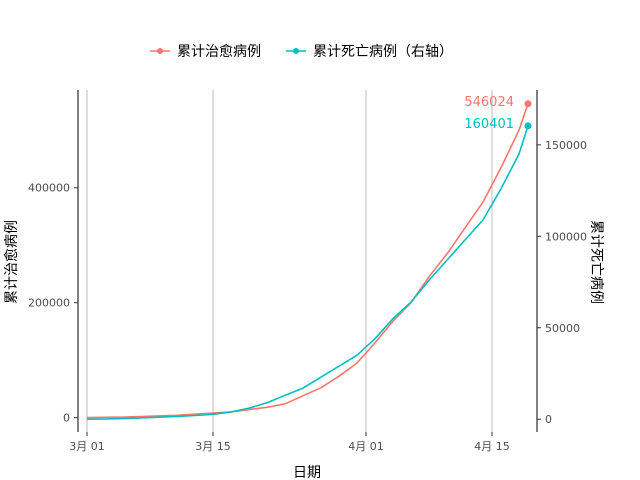  Describe the element at coordinates (366, 446) in the screenshot. I see `x-tick-label: 4月 01` at that location.